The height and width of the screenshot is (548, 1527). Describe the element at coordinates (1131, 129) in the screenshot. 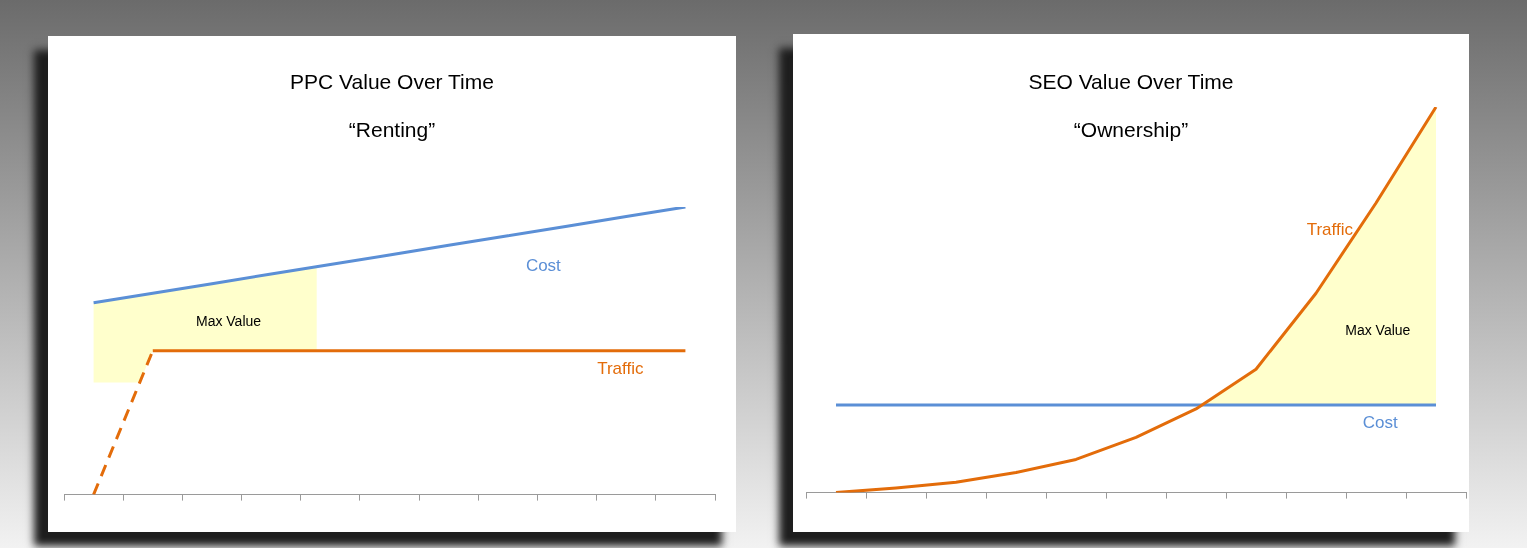

I see `text: “Ownership”` at that location.